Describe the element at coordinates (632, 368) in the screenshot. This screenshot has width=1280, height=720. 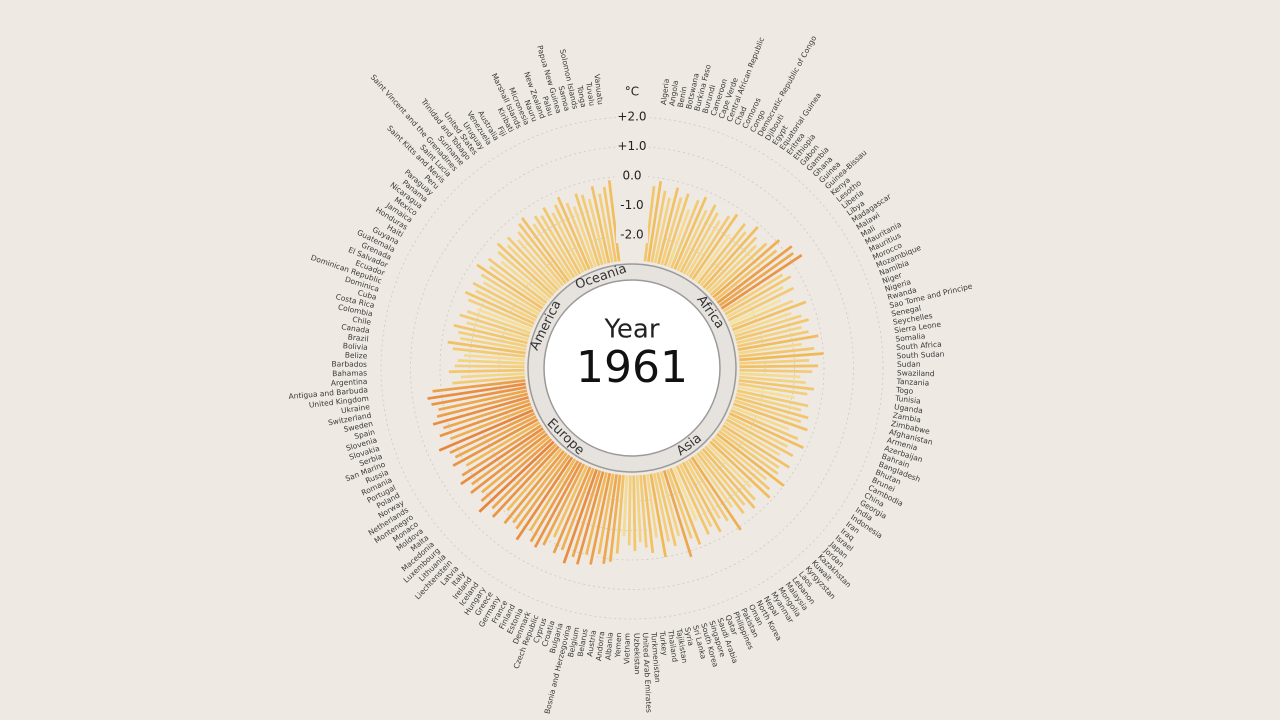
I see `center-disc` at that location.